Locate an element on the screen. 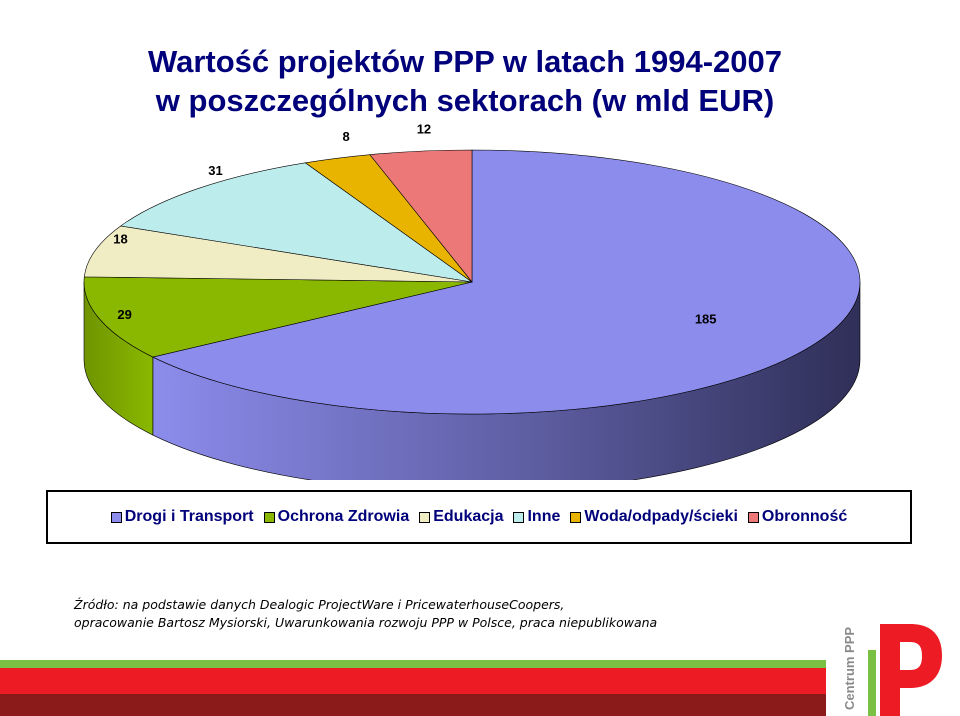  chart-title-line-2: w poszczególnych sektorach (w mld EUR) is located at coordinates (465, 100).